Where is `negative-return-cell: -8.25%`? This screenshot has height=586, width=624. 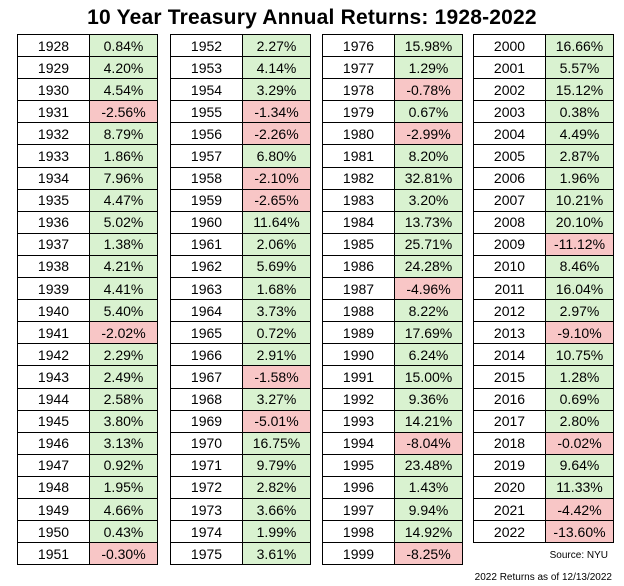
negative-return-cell: -8.25% is located at coordinates (428, 554).